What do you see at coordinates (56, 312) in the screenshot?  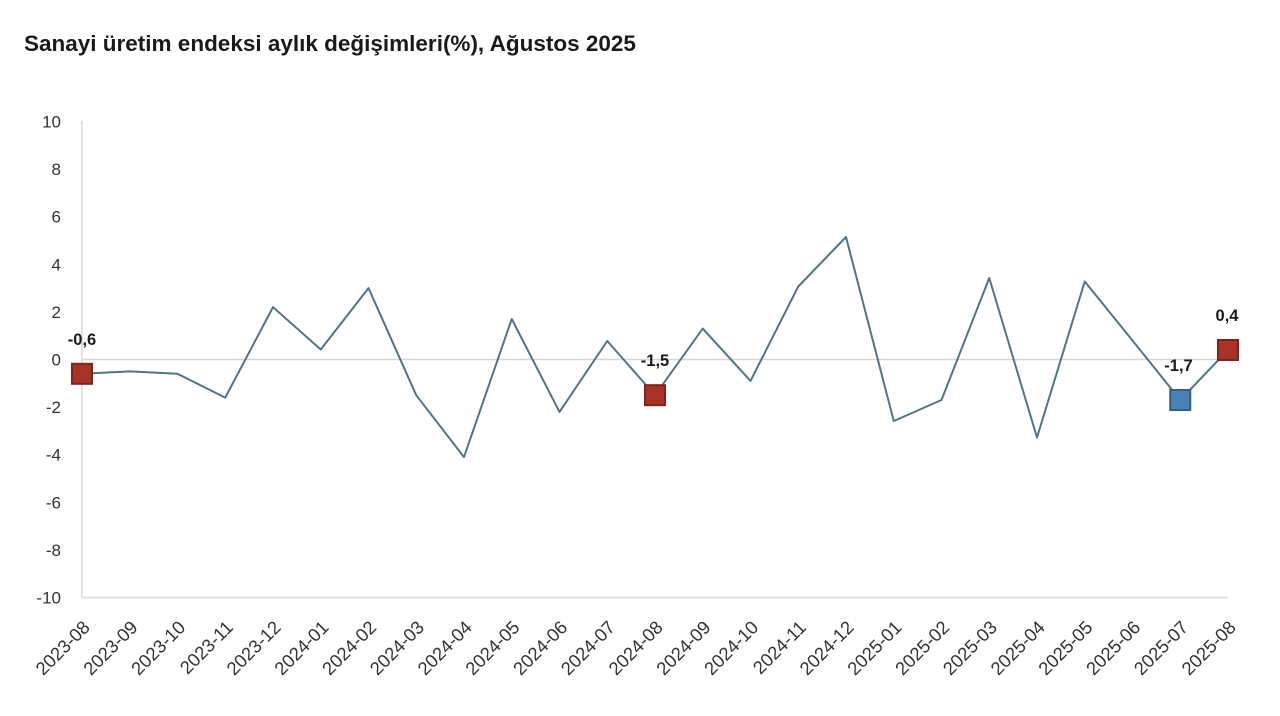 I see `svg-text: 2` at bounding box center [56, 312].